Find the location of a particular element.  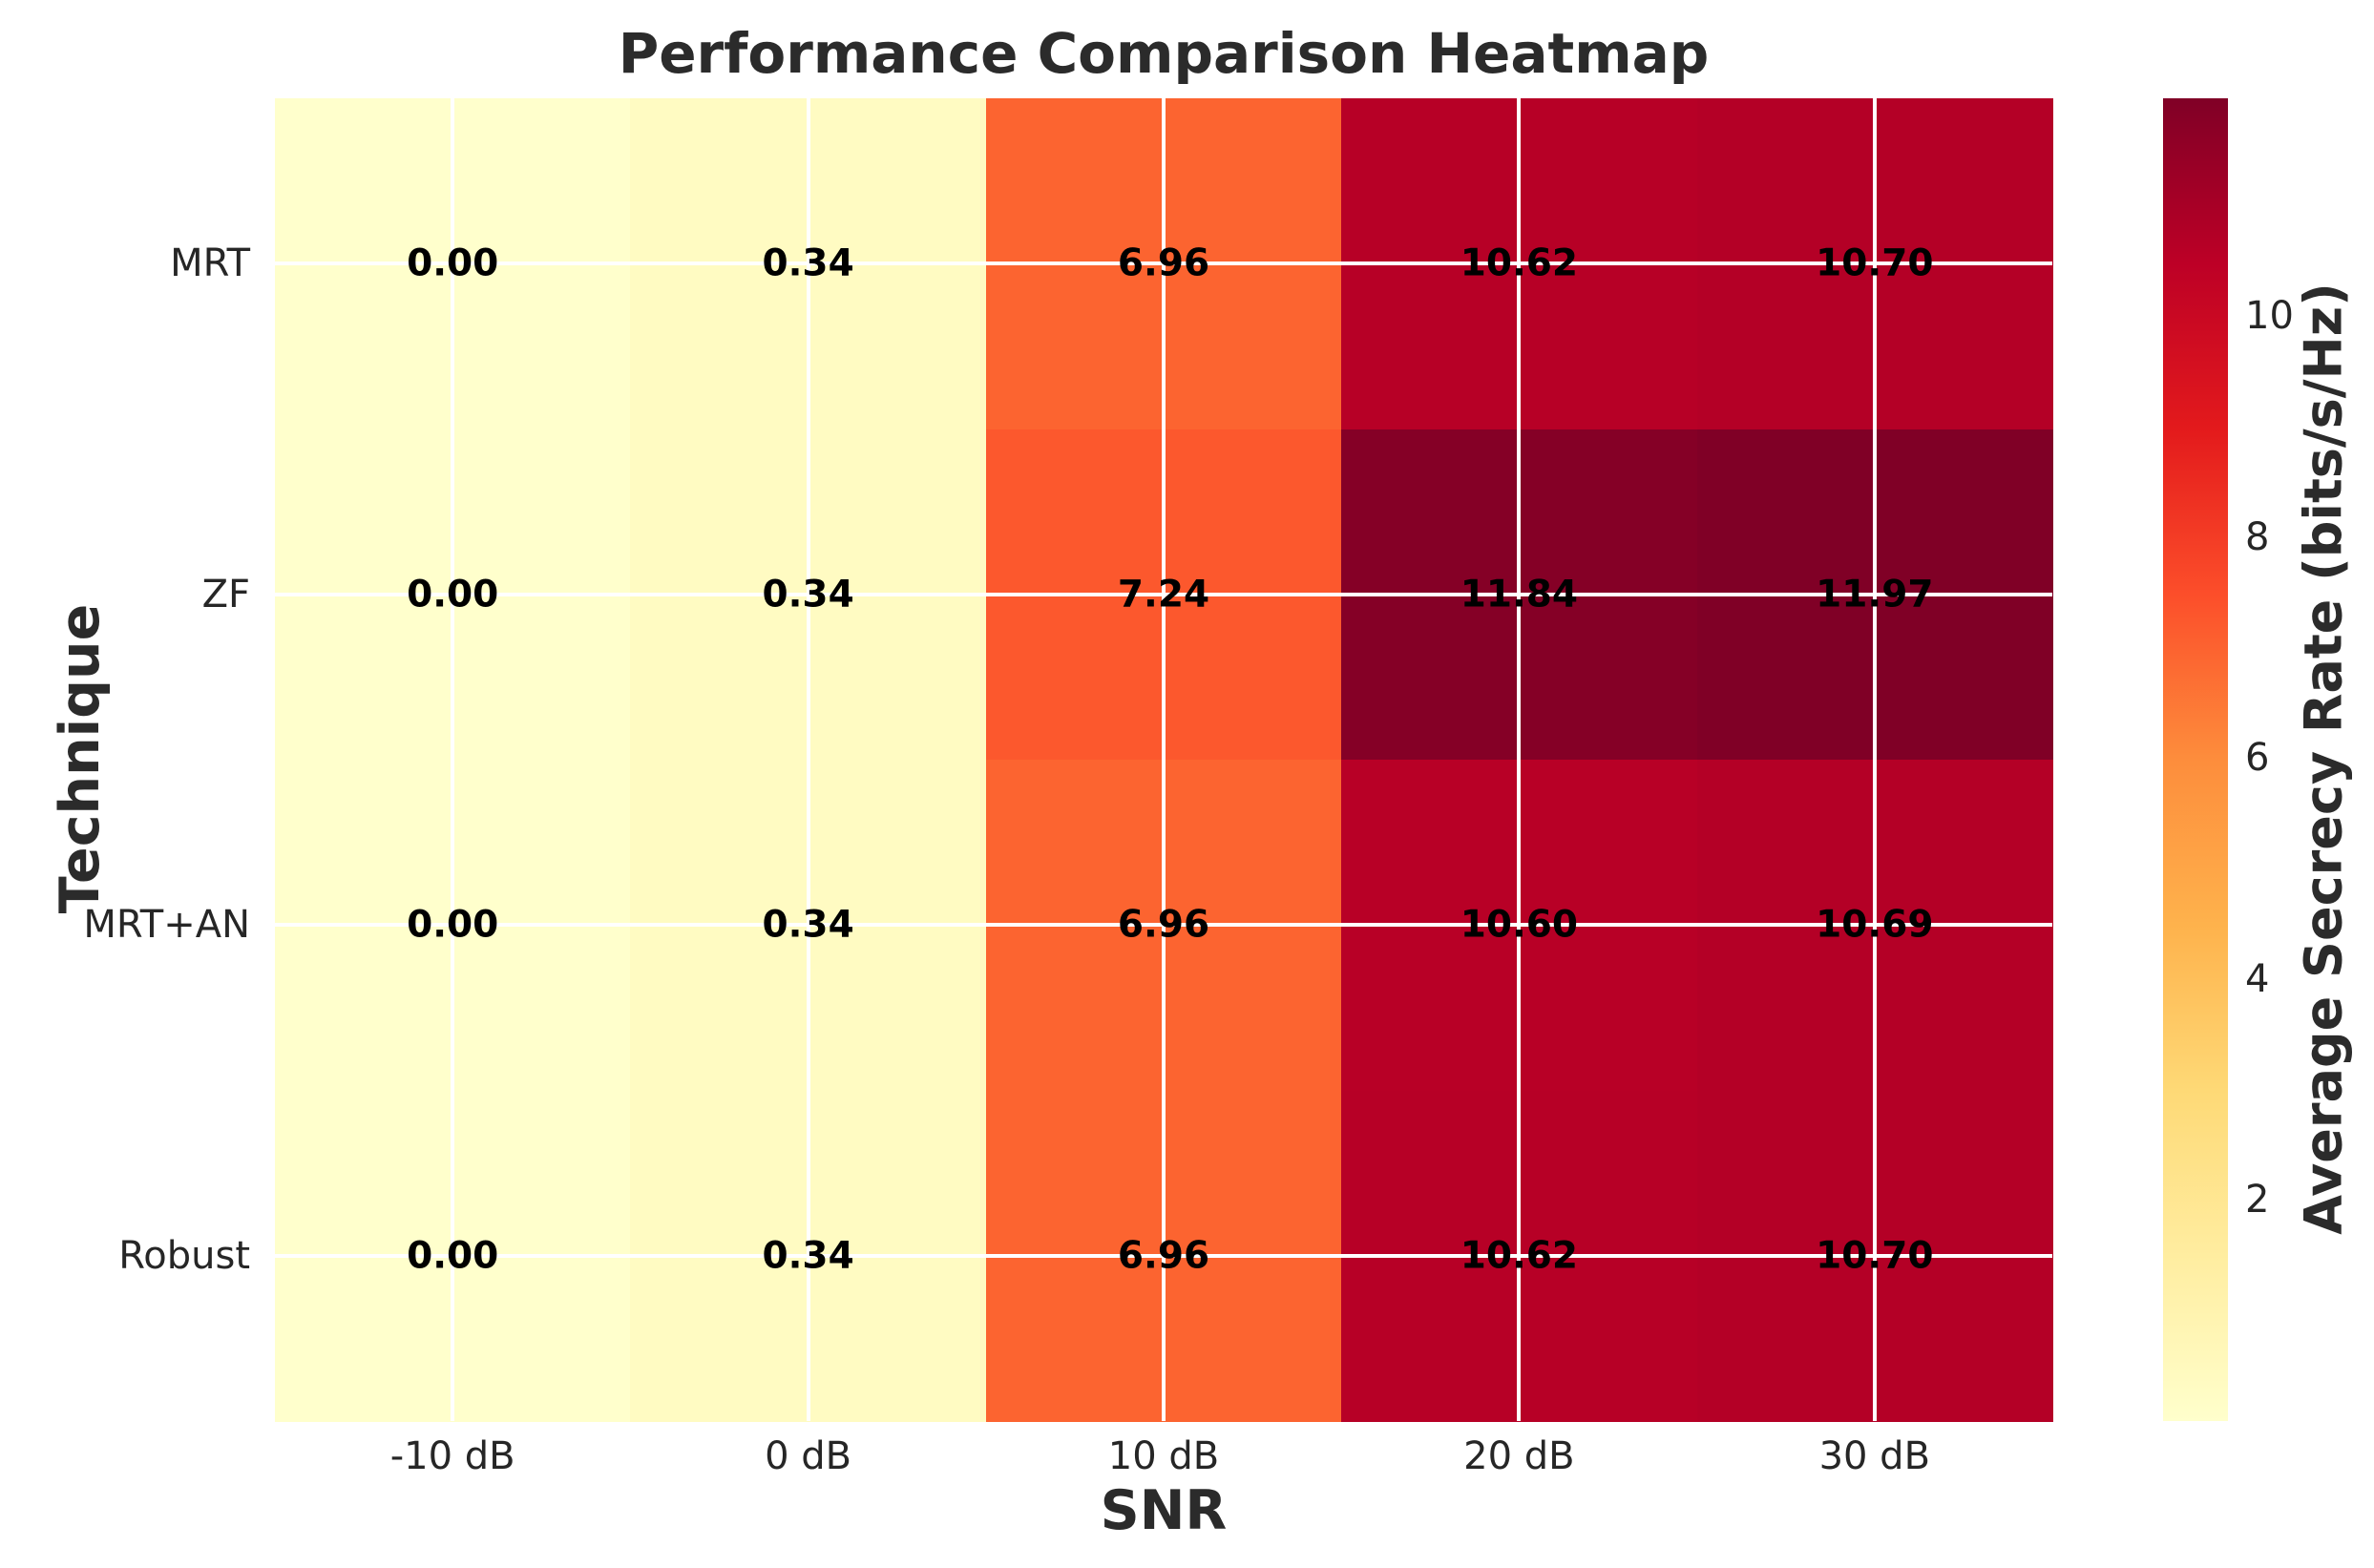

colorbar-gradient is located at coordinates (2195, 759).